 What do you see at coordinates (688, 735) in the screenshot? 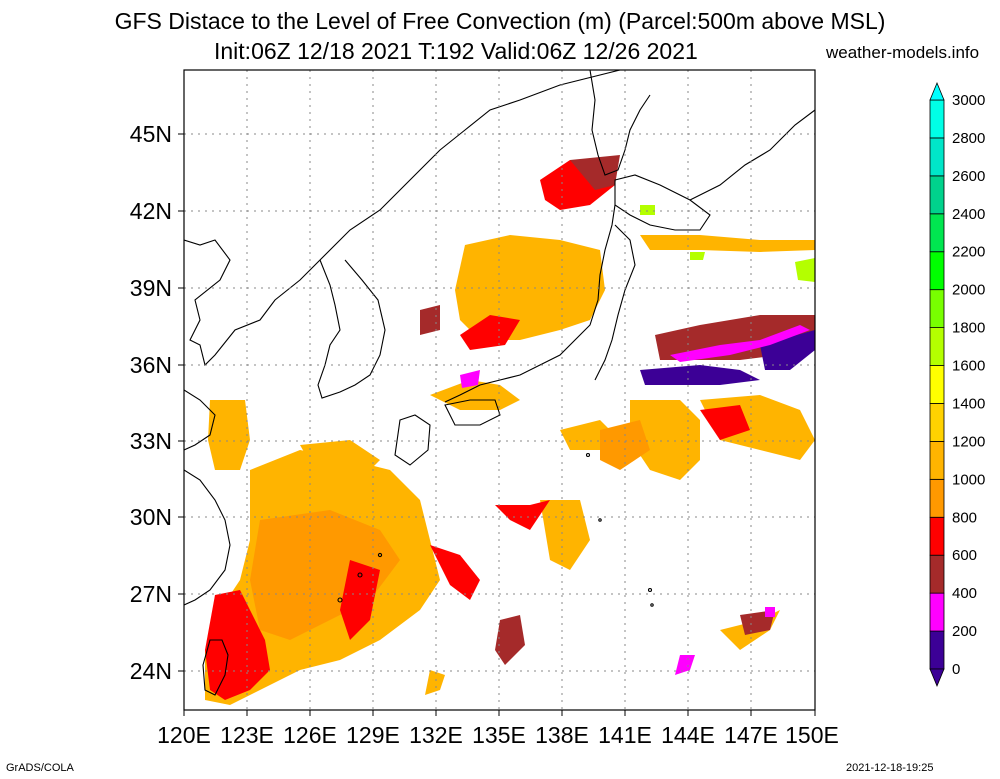
I see `lon-tick-label: 144E` at bounding box center [688, 735].